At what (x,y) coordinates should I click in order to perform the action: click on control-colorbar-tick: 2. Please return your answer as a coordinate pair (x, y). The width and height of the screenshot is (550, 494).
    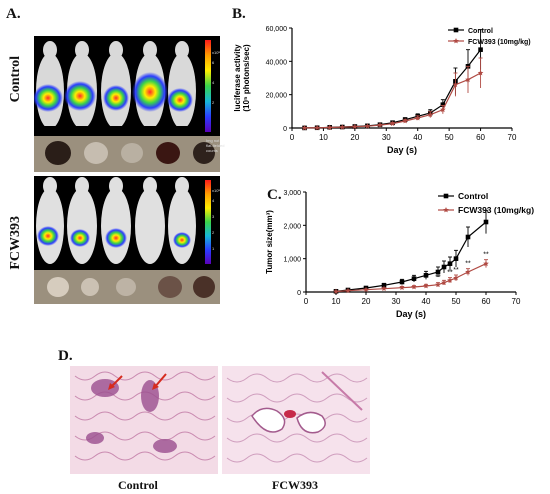
    Looking at the image, I should click on (213, 102).